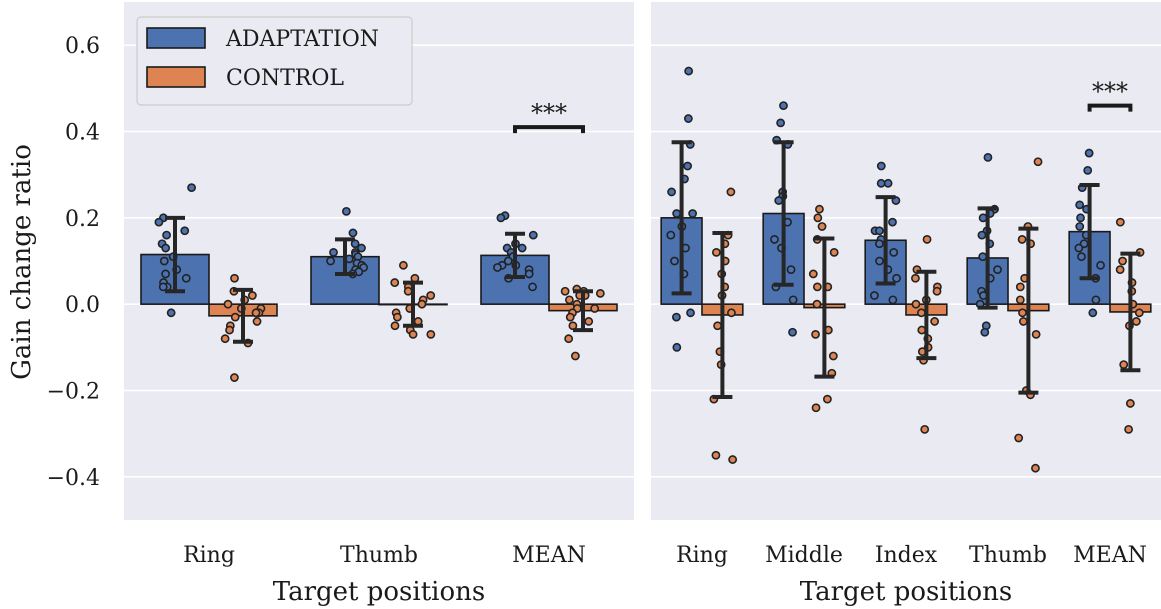 This screenshot has width=1161, height=609. Describe the element at coordinates (379, 592) in the screenshot. I see `left-x-axis-label: Target positions` at that location.